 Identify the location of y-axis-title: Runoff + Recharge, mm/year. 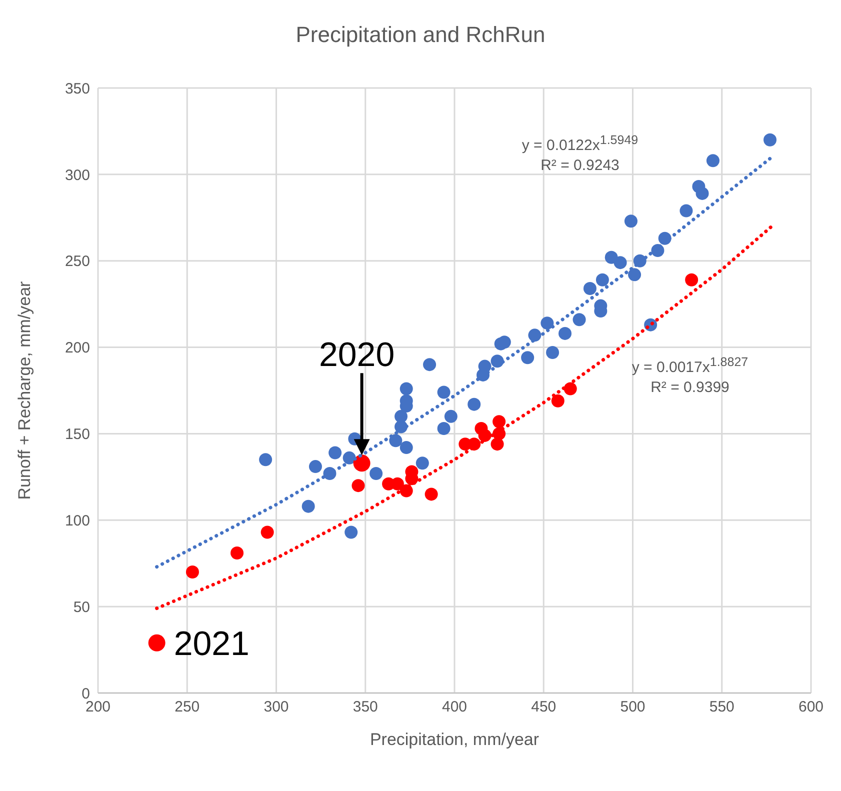
(24, 390).